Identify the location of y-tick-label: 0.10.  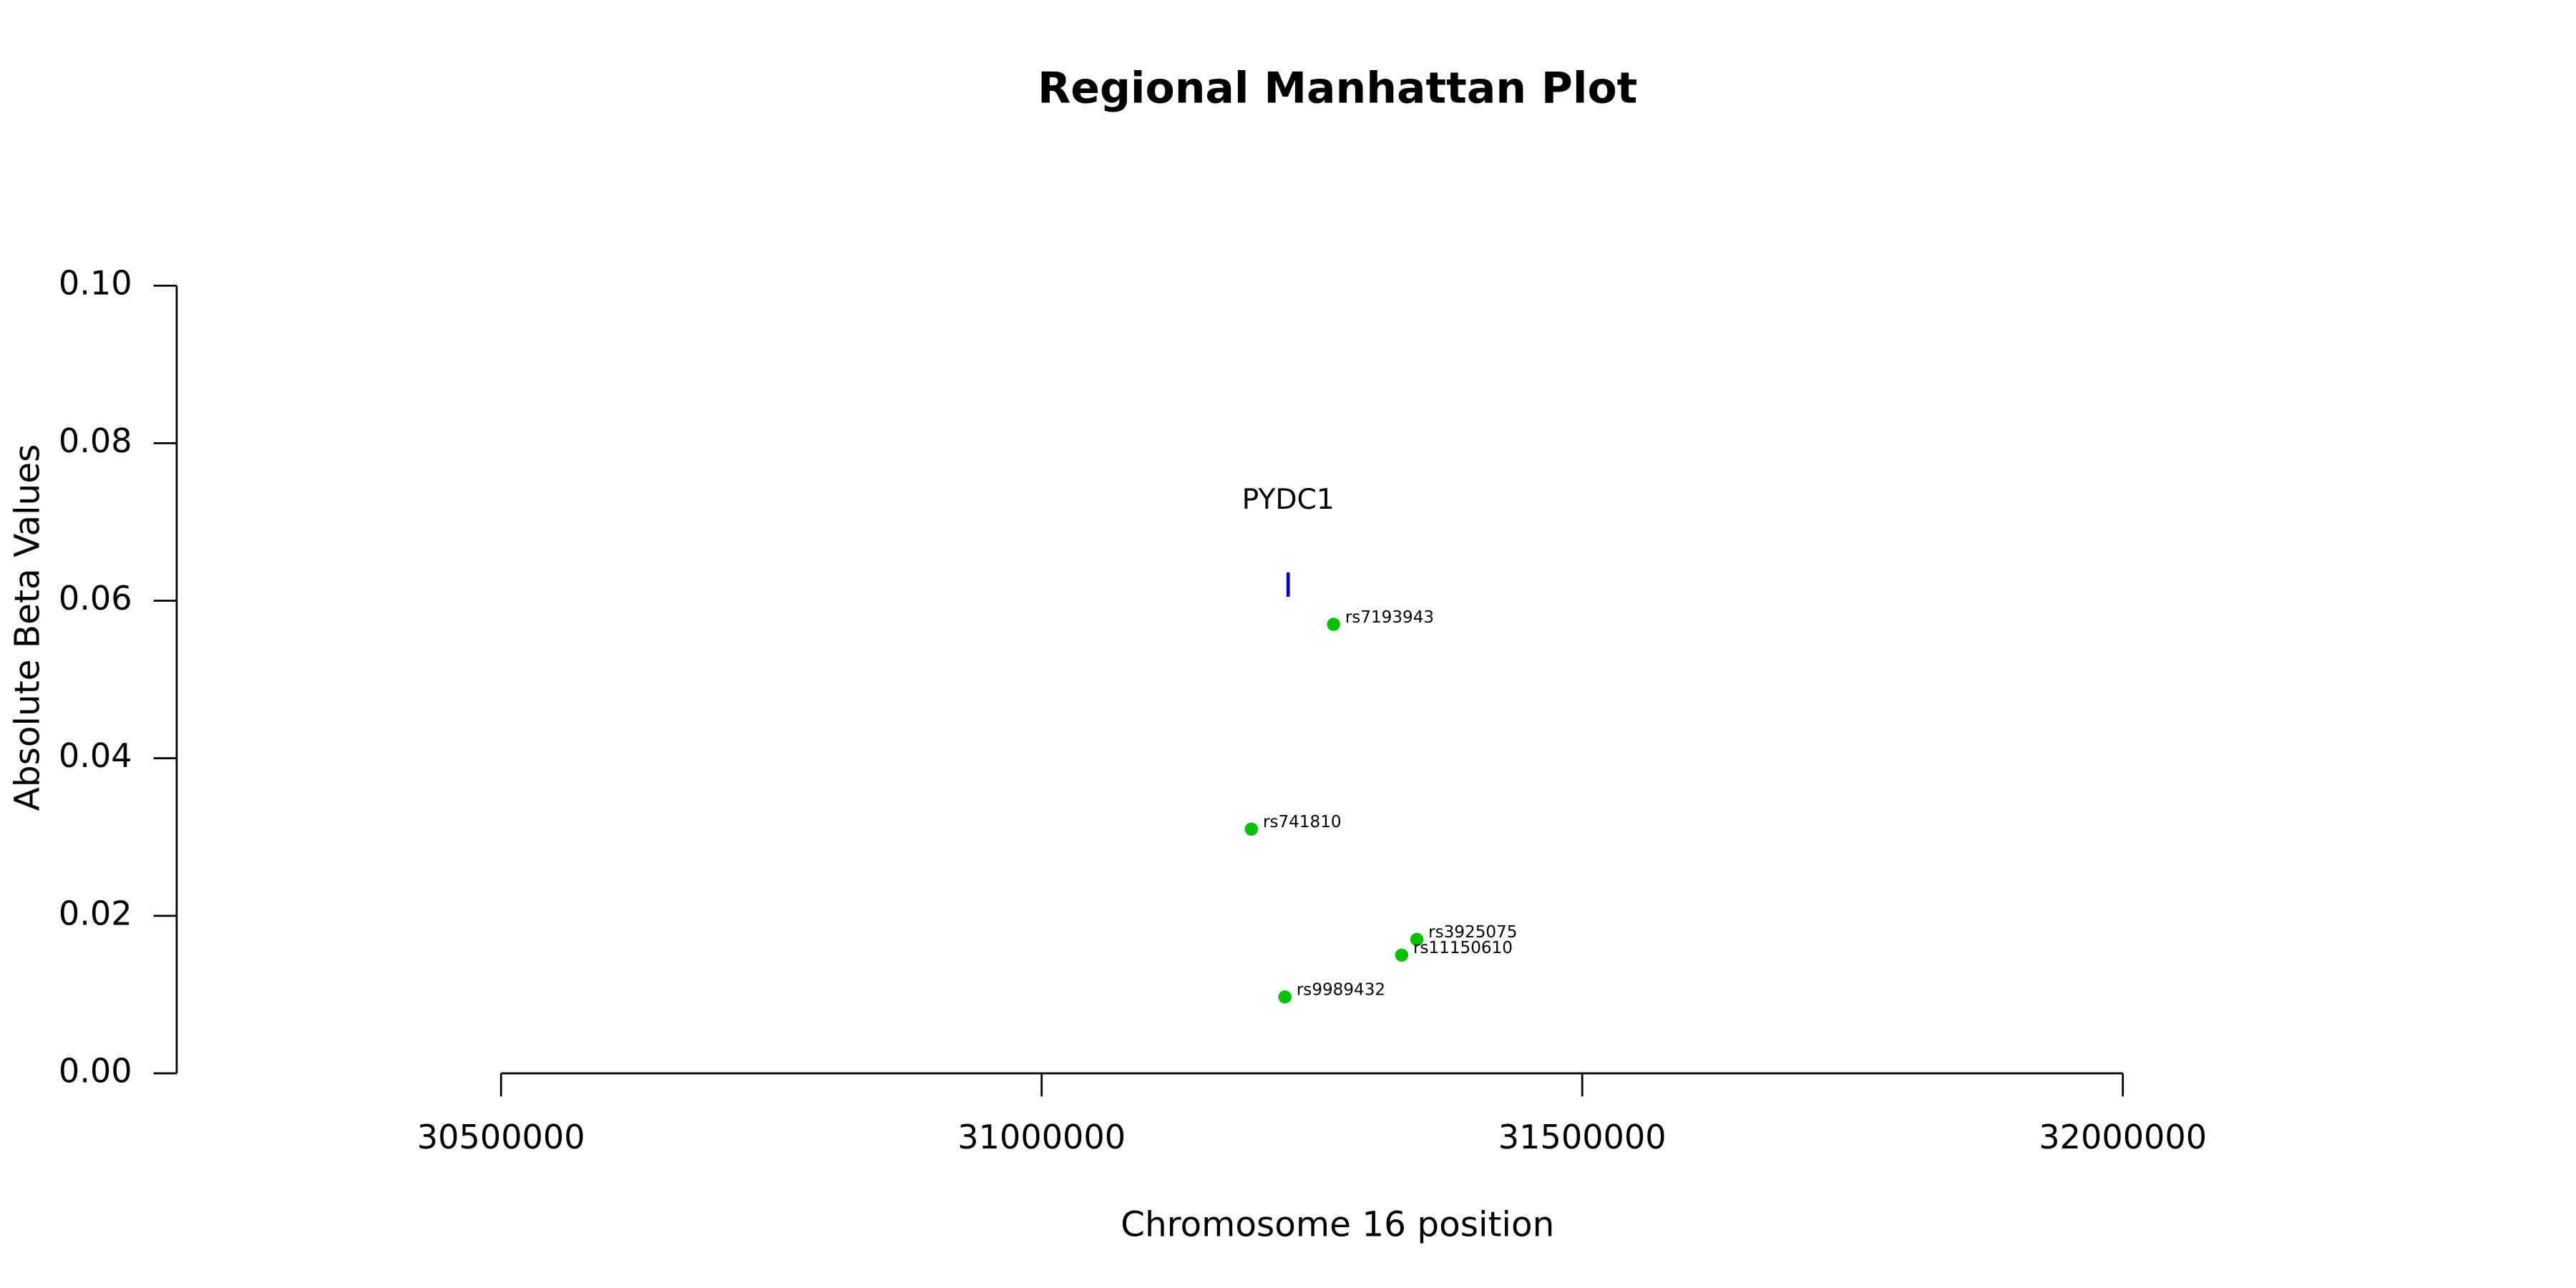
(95, 283).